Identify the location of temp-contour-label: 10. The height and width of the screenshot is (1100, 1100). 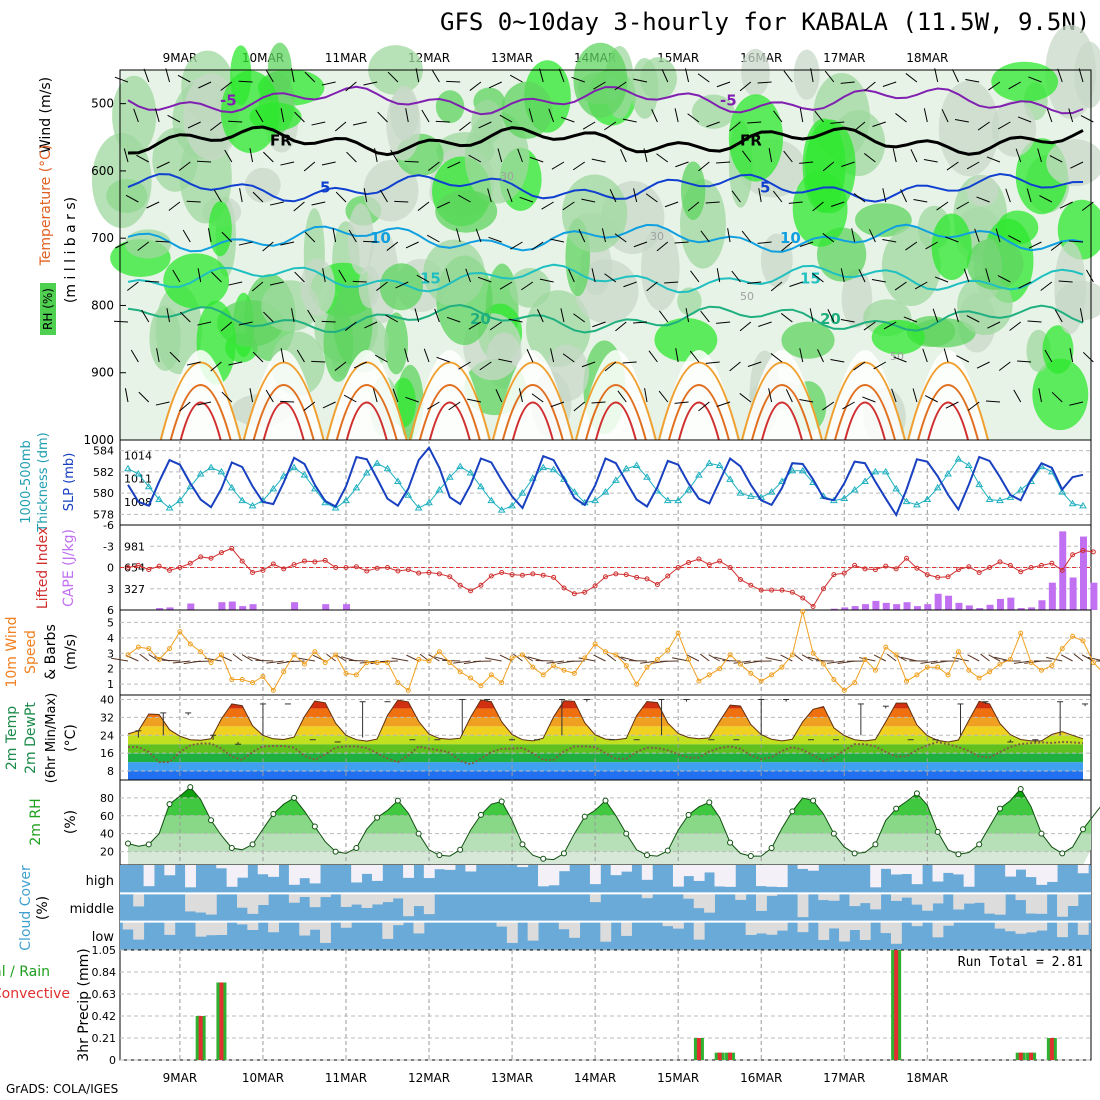
(790, 238).